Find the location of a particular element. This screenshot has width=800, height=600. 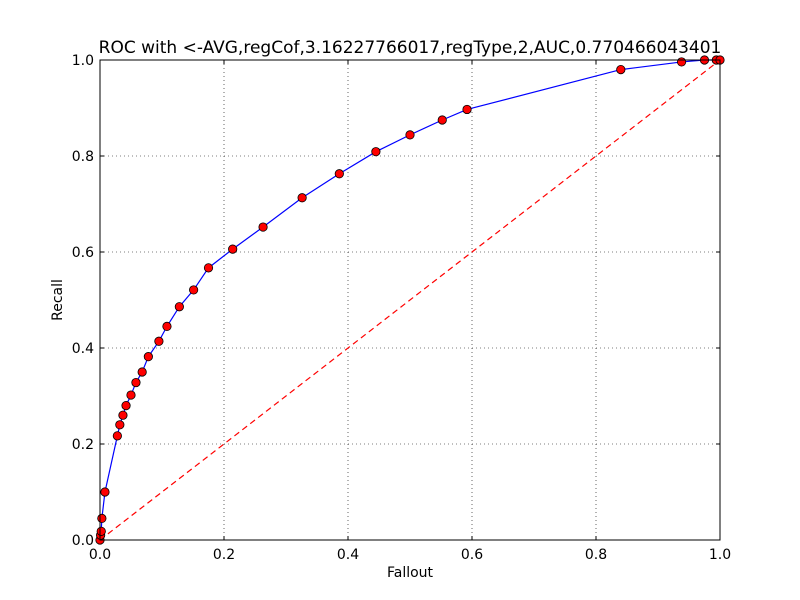

y-tick-label: 0.8 is located at coordinates (83, 157).